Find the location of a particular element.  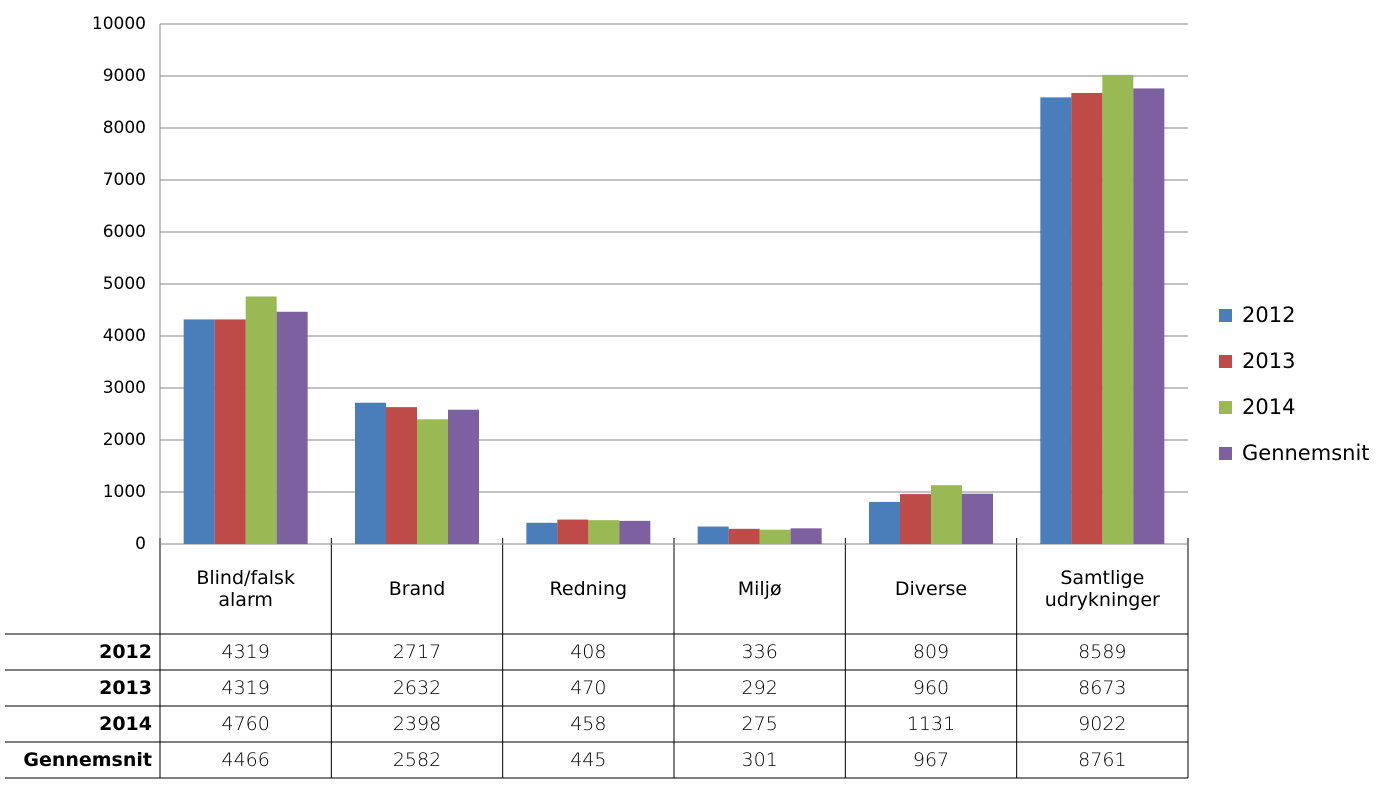

table-value-text: 445 is located at coordinates (588, 760).